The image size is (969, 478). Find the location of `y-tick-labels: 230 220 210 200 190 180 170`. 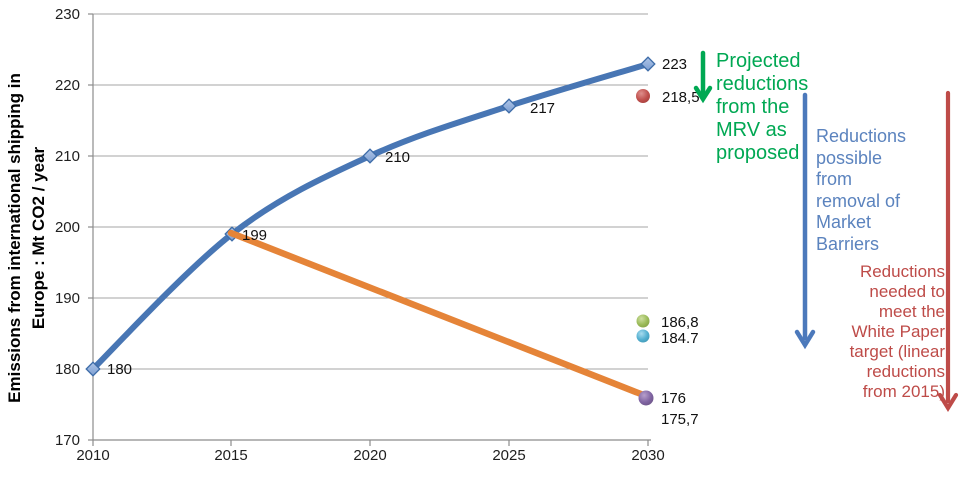

y-tick-labels: 230 220 210 200 190 180 170 is located at coordinates (67, 227).